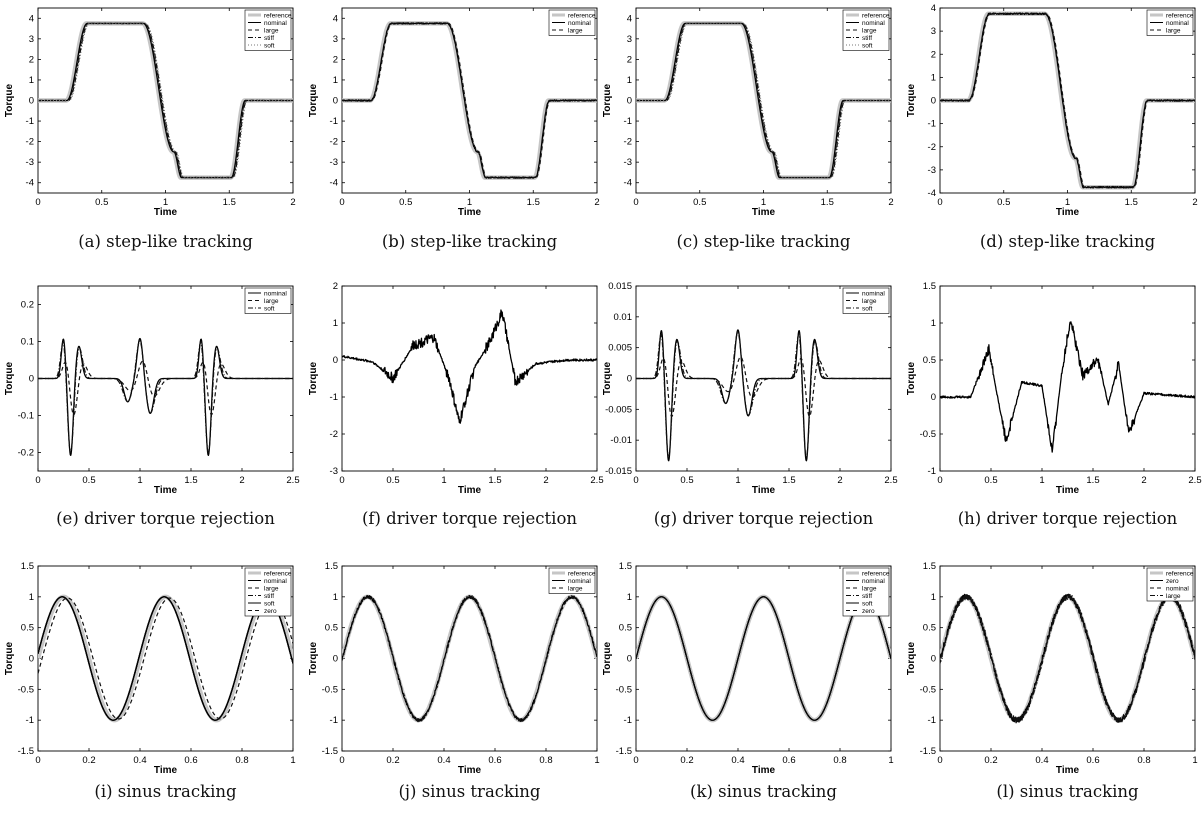 This screenshot has height=817, width=1202. Describe the element at coordinates (469, 241) in the screenshot. I see `caption-b: (b) step-like tracking` at that location.